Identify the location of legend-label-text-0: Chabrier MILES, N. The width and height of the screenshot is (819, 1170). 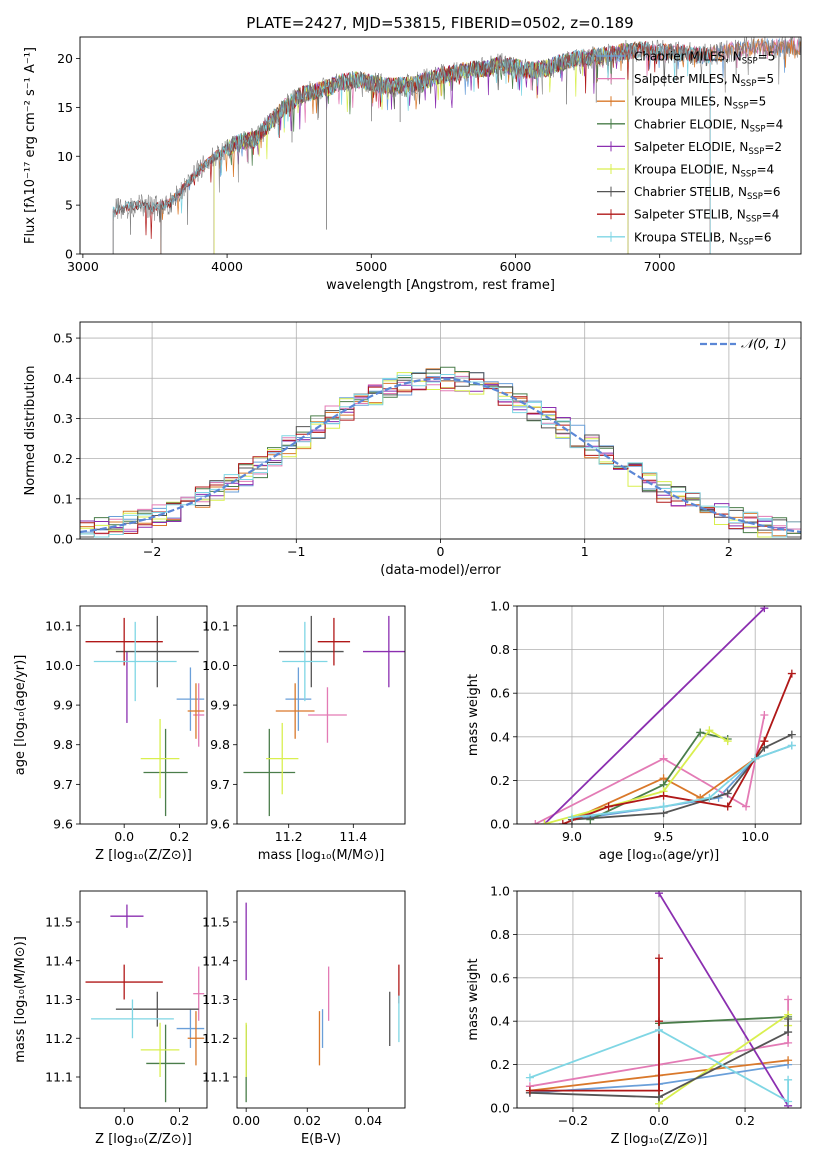
(688, 57).